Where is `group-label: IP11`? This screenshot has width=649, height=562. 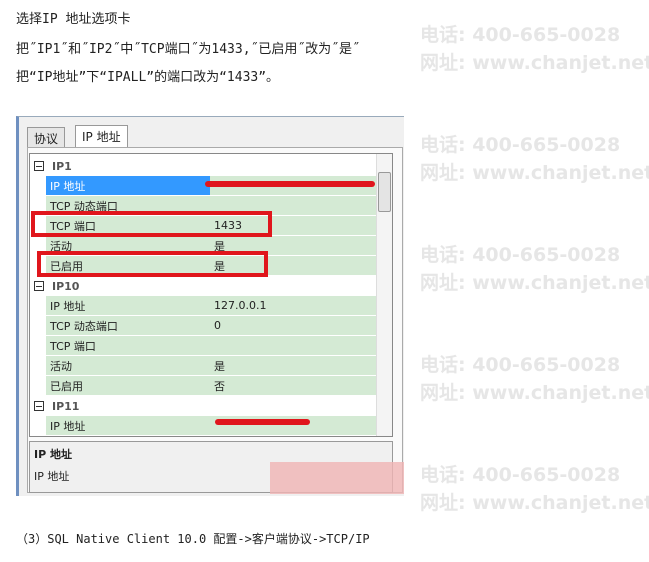 group-label: IP11 is located at coordinates (66, 406).